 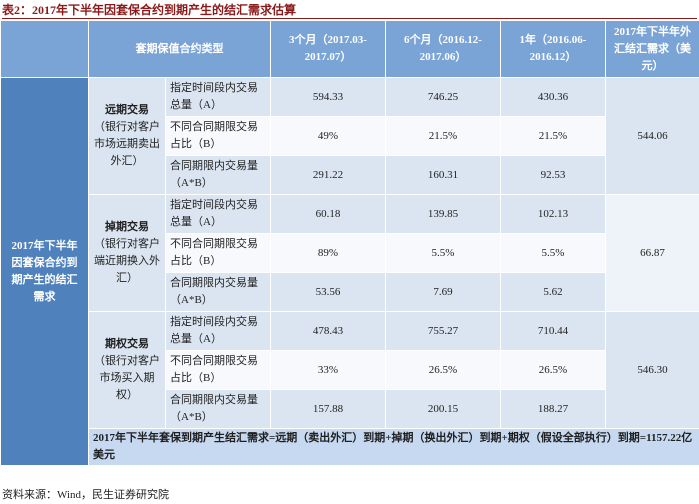 I want to click on value-cell: 478.43, so click(x=328, y=331).